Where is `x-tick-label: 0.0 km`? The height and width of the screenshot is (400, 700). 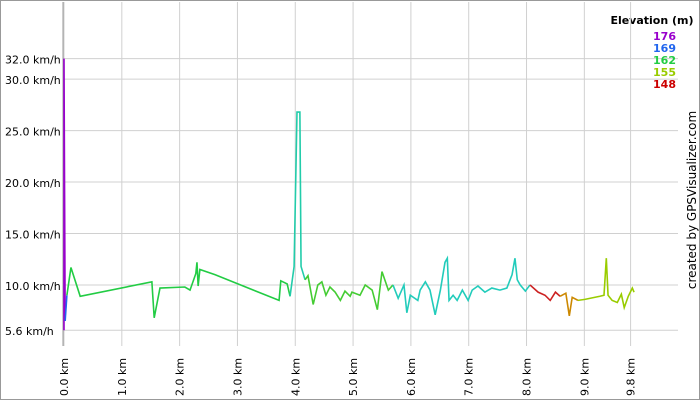 x-tick-label: 0.0 km is located at coordinates (64, 377).